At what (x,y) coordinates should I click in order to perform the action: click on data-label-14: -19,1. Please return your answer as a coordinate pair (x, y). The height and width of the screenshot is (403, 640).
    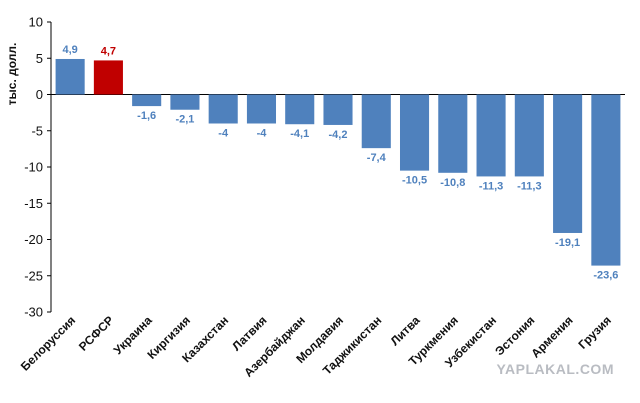
    Looking at the image, I should click on (567, 243).